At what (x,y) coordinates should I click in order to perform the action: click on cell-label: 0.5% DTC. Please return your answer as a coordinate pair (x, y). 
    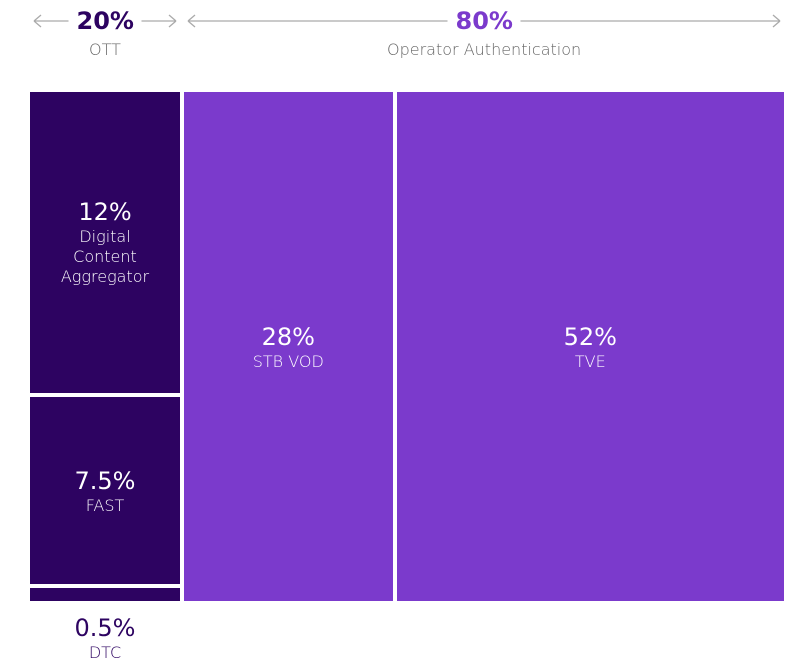
    Looking at the image, I should click on (105, 638).